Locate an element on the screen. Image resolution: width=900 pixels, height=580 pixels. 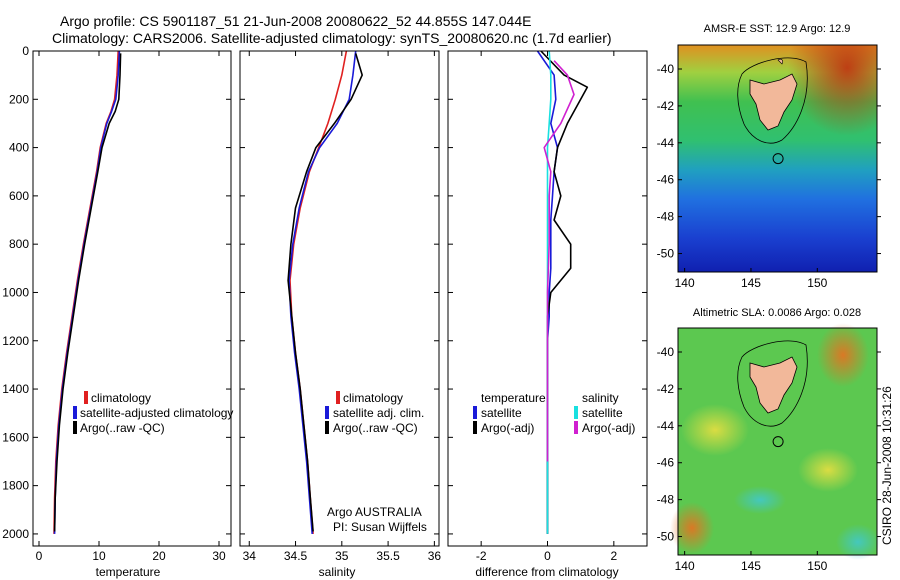
sla-map-frame is located at coordinates (777, 441).